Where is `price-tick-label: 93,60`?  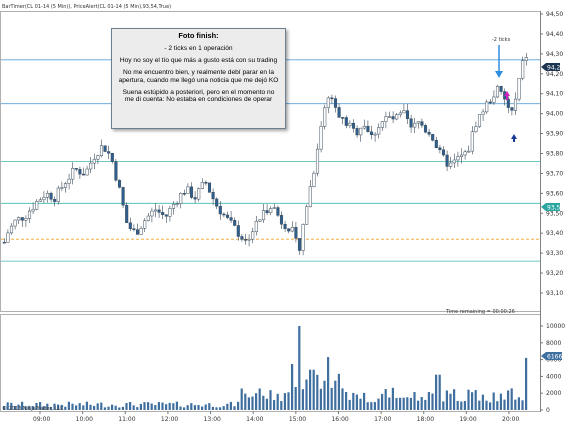
price-tick-label: 93,60 is located at coordinates (554, 193).